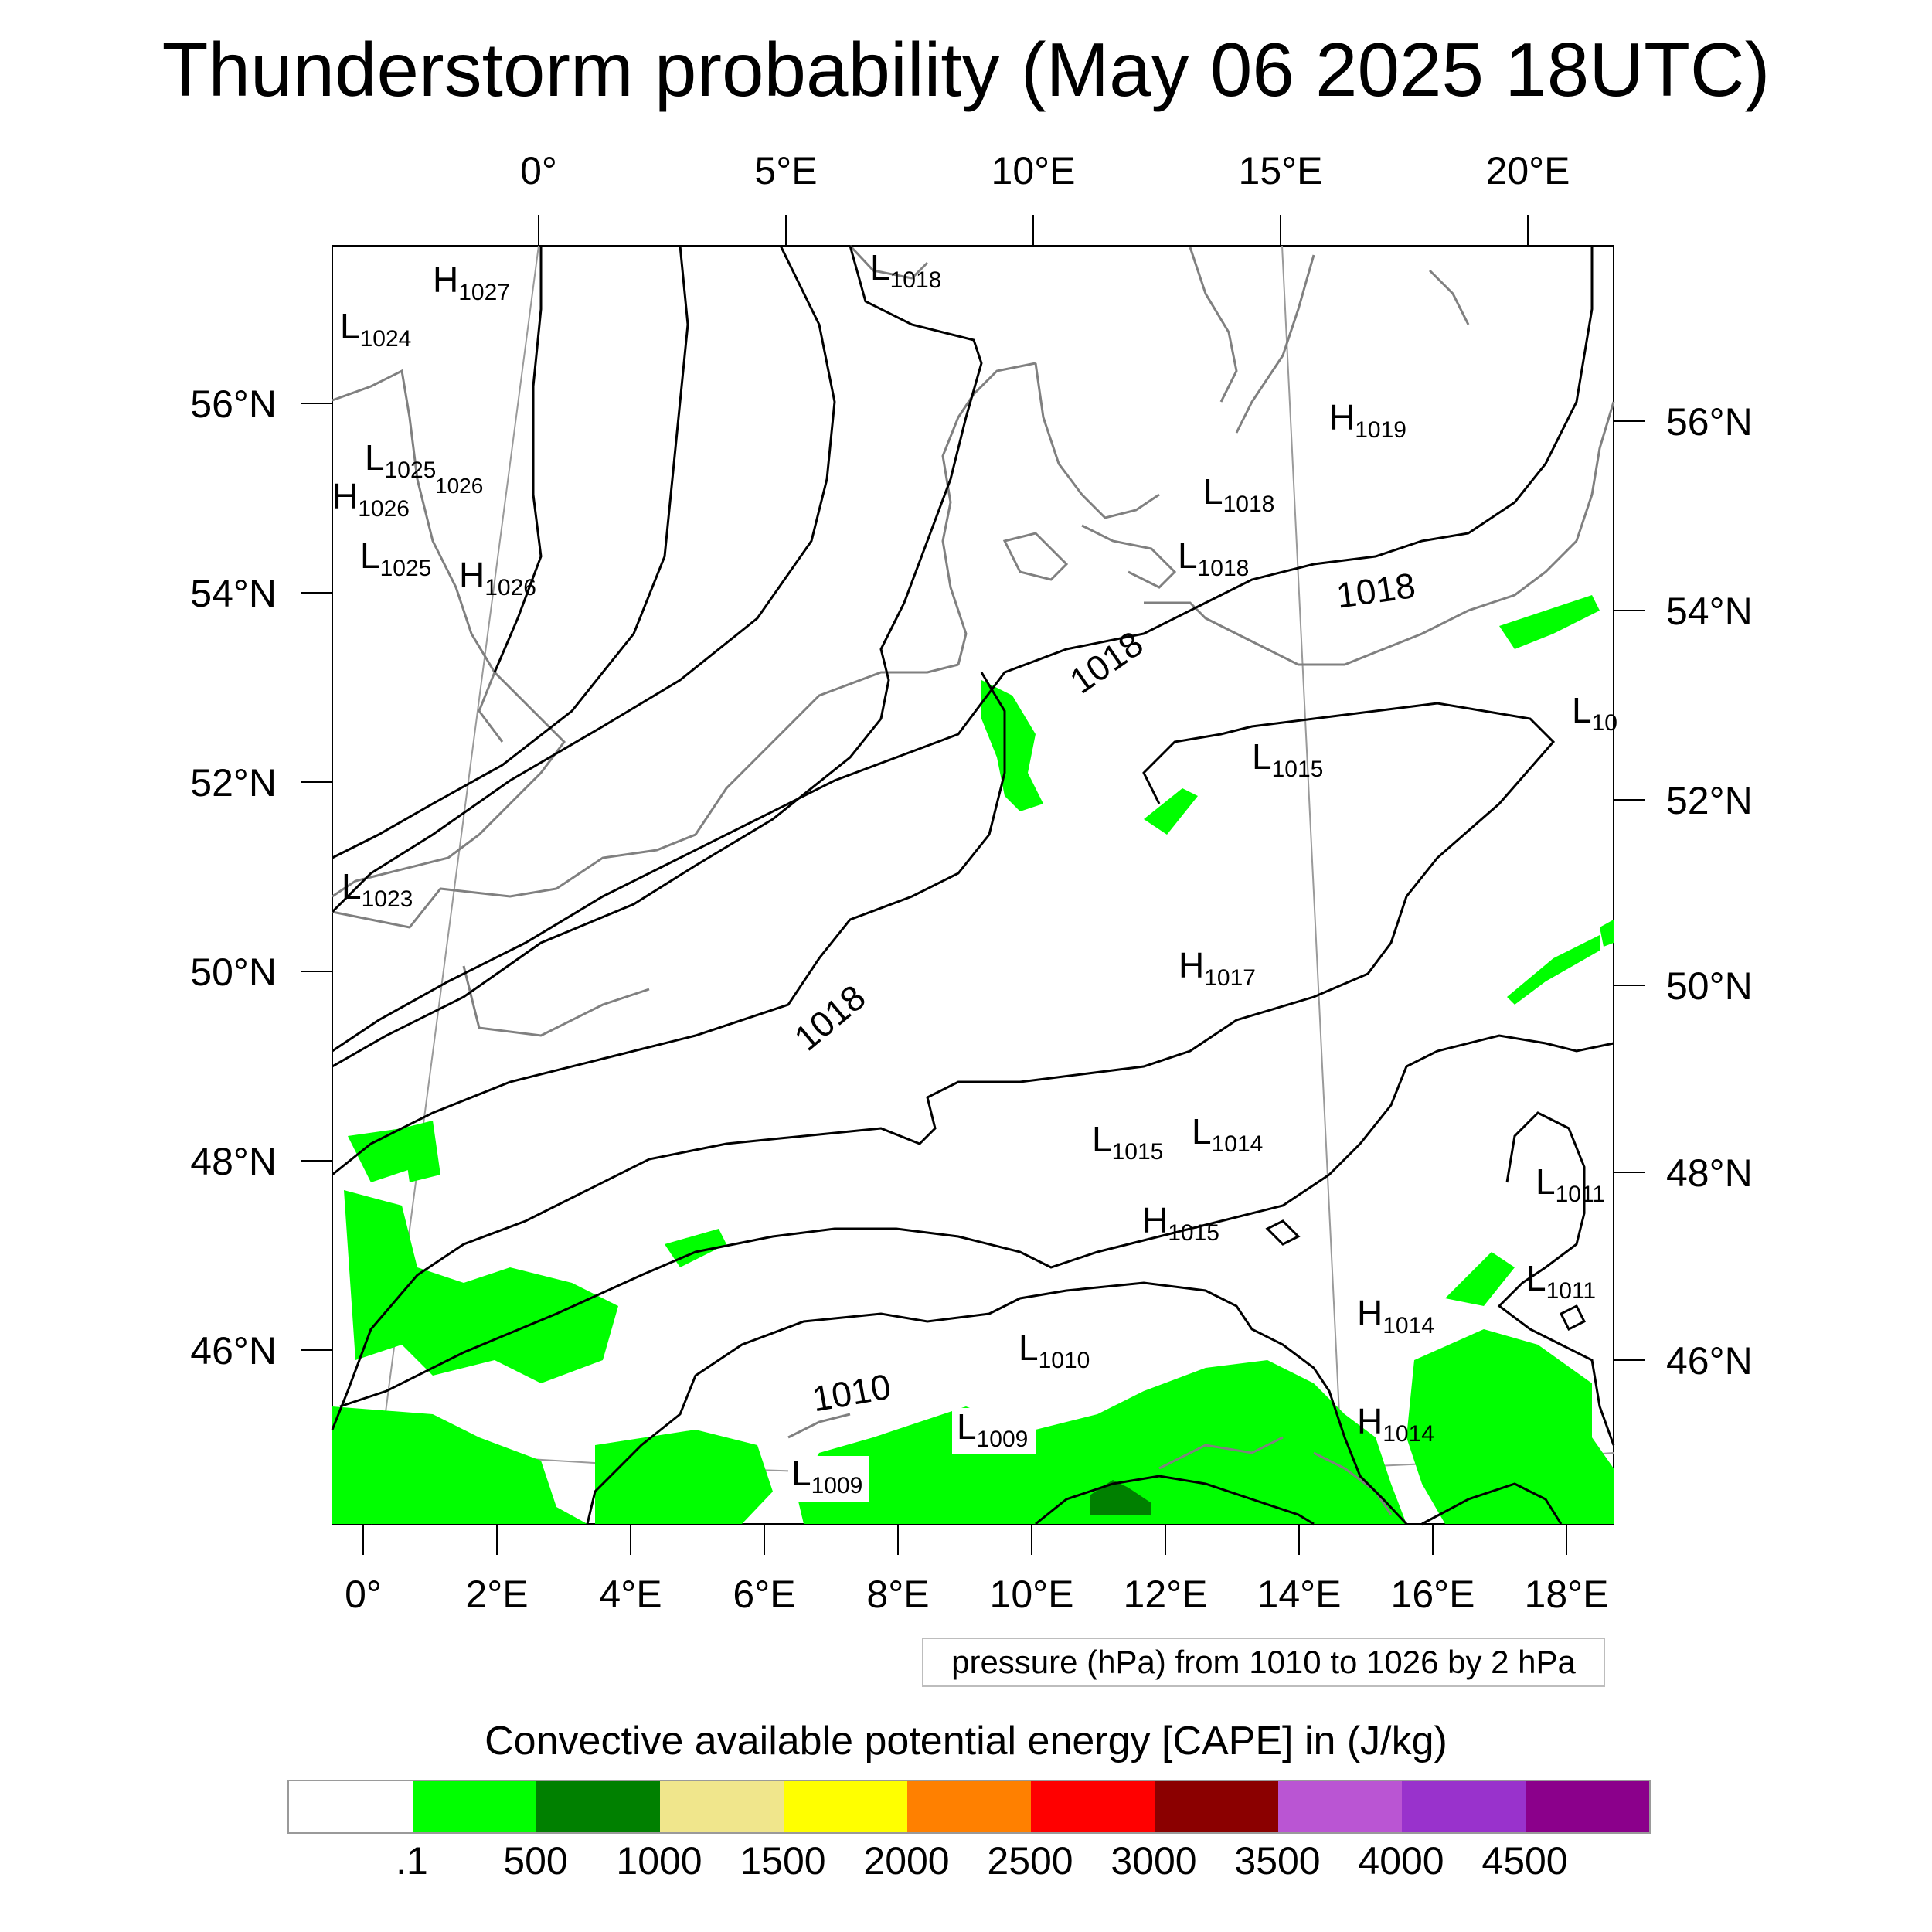  What do you see at coordinates (1227, 1134) in the screenshot?
I see `pressure-center-label: L1014` at bounding box center [1227, 1134].